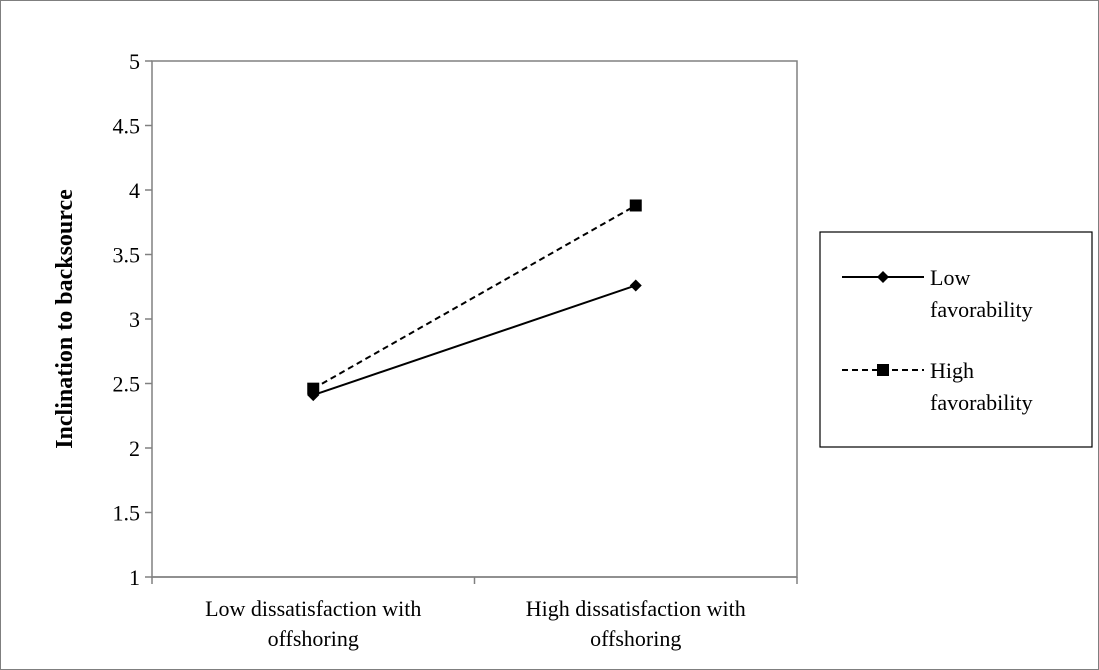 Image resolution: width=1099 pixels, height=670 pixels. What do you see at coordinates (127, 255) in the screenshot?
I see `y-tick-label: 3.5` at bounding box center [127, 255].